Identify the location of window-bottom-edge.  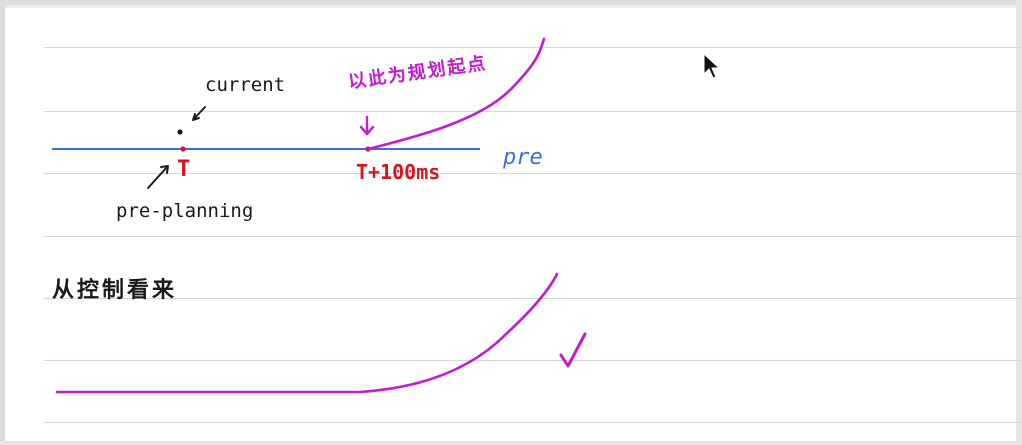
(511, 443).